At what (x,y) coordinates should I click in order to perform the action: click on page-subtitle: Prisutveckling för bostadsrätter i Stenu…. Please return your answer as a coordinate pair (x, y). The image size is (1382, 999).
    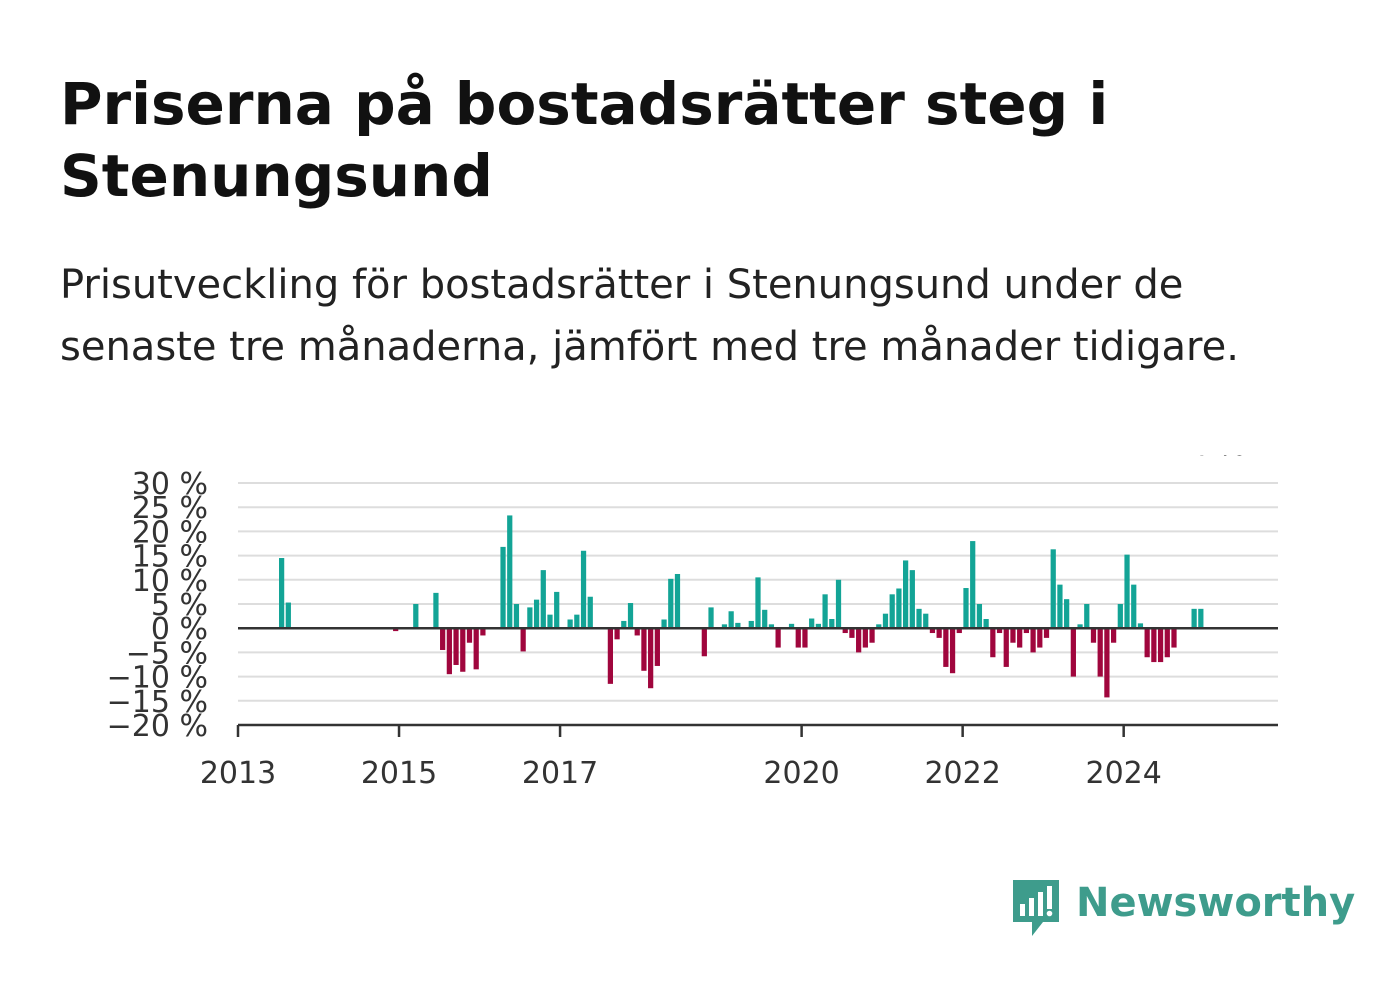
    Looking at the image, I should click on (649, 316).